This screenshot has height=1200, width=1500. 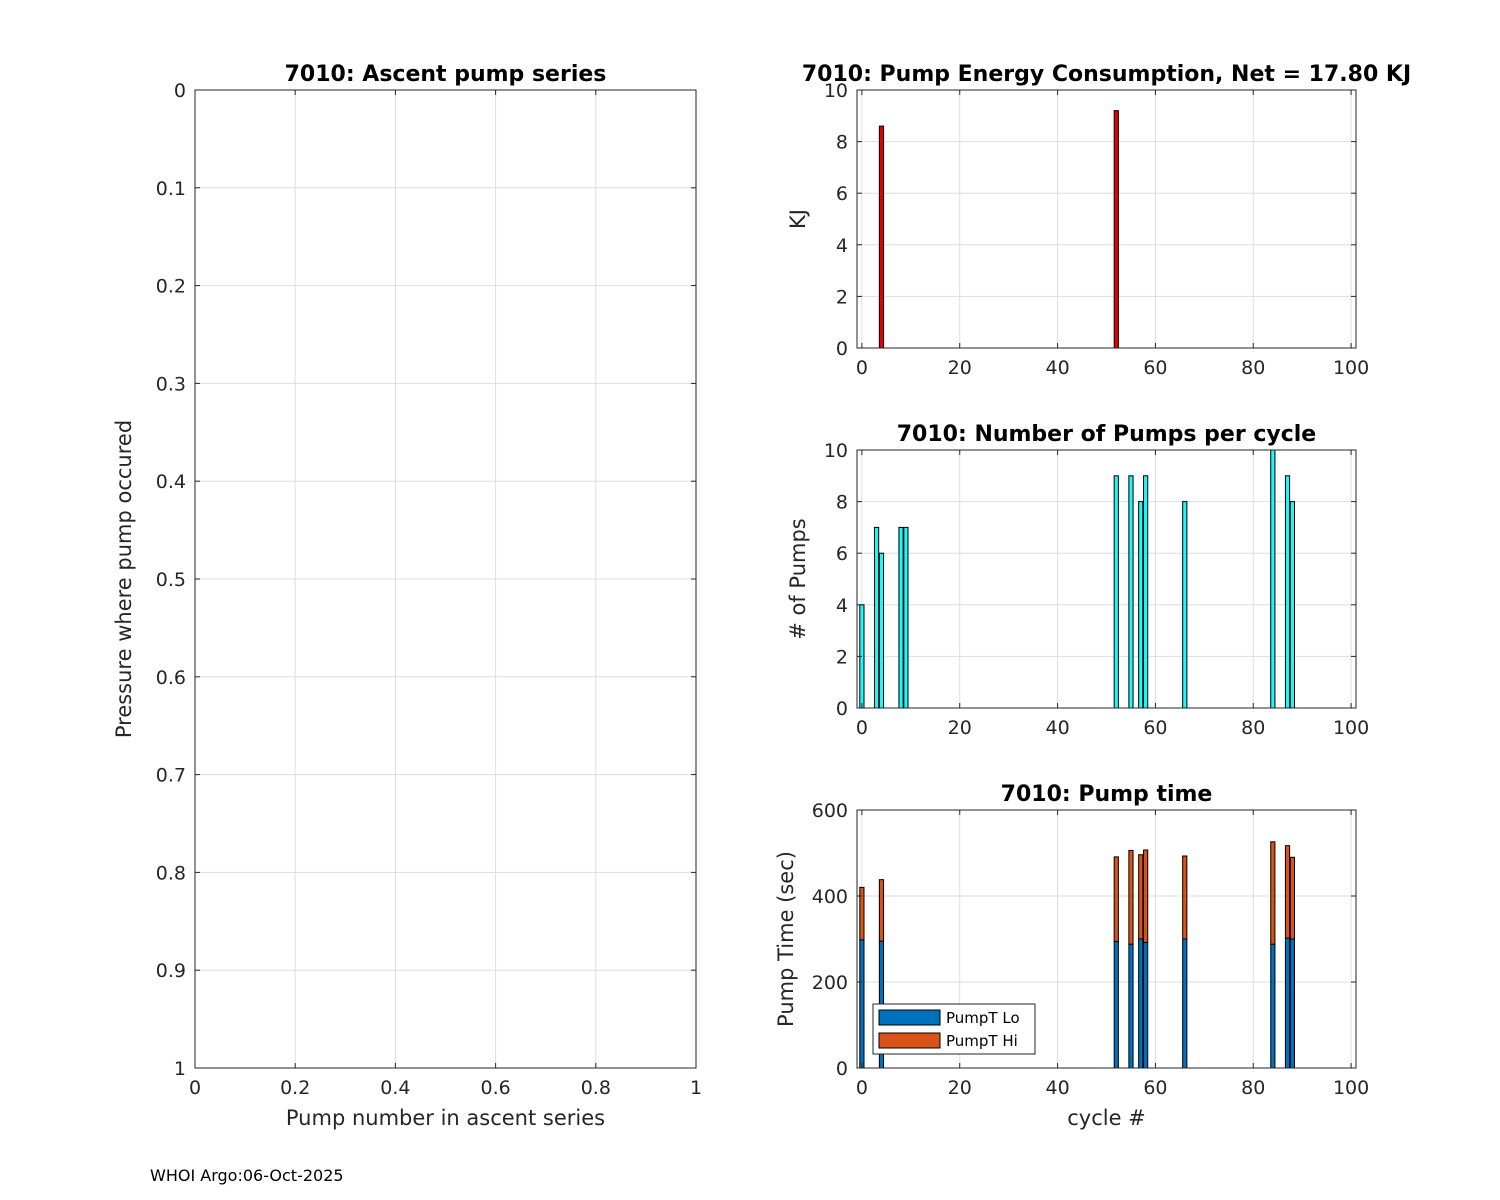 I want to click on numpumps-plot-area, so click(x=1106, y=579).